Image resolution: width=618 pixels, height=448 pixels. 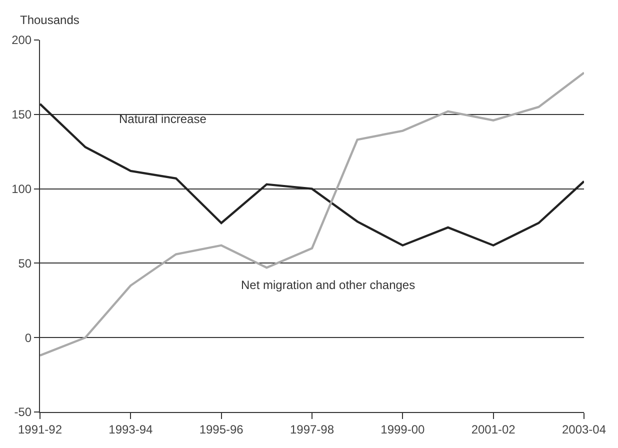 I want to click on x-tick-label: 1997-98, so click(x=312, y=429).